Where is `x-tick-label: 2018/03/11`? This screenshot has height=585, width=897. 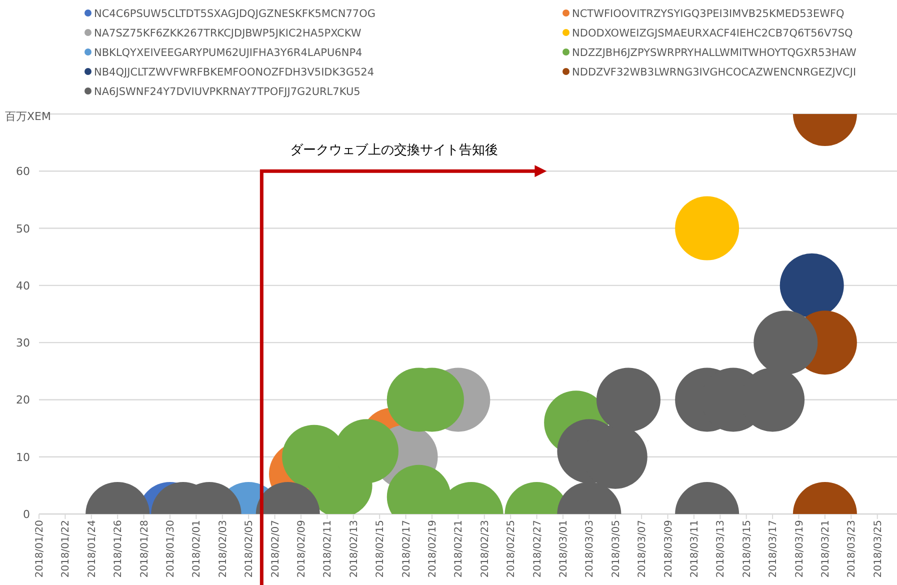
x-tick-label: 2018/03/11 is located at coordinates (694, 549).